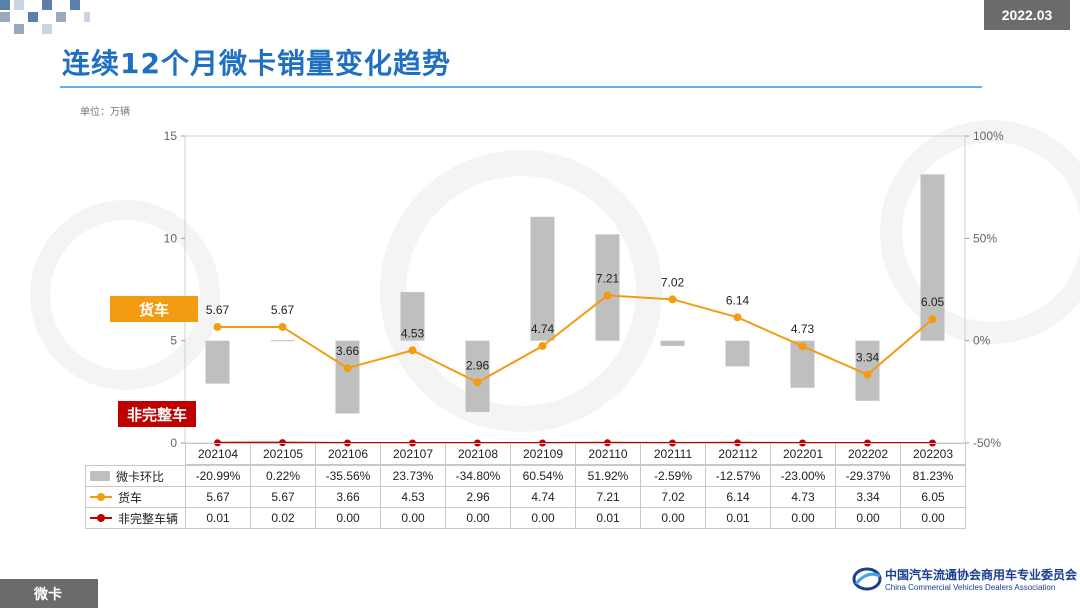 This screenshot has width=1080, height=608. I want to click on legend-label: 非完整车辆, so click(148, 518).